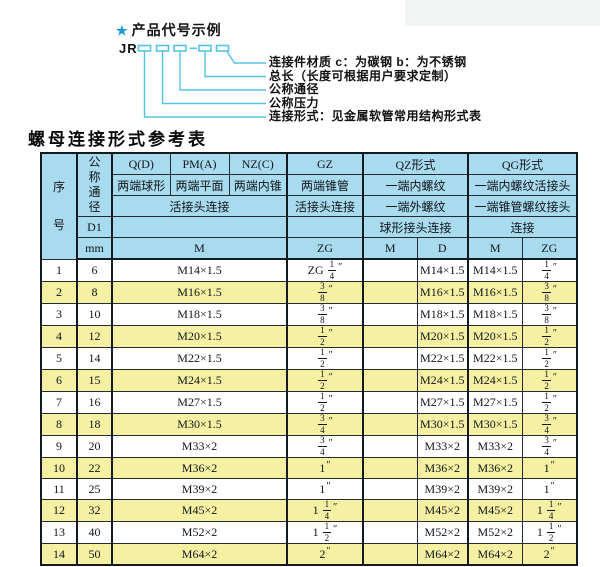 This screenshot has width=600, height=567. Describe the element at coordinates (59, 424) in the screenshot. I see `cell-seq: 8` at that location.